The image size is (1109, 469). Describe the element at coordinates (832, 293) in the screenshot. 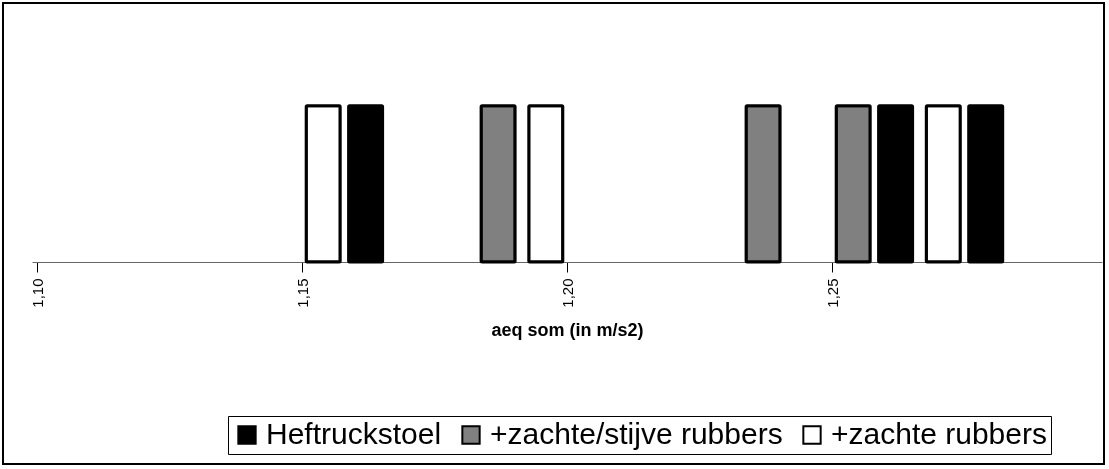

I see `x-tick-label: 1,25` at that location.